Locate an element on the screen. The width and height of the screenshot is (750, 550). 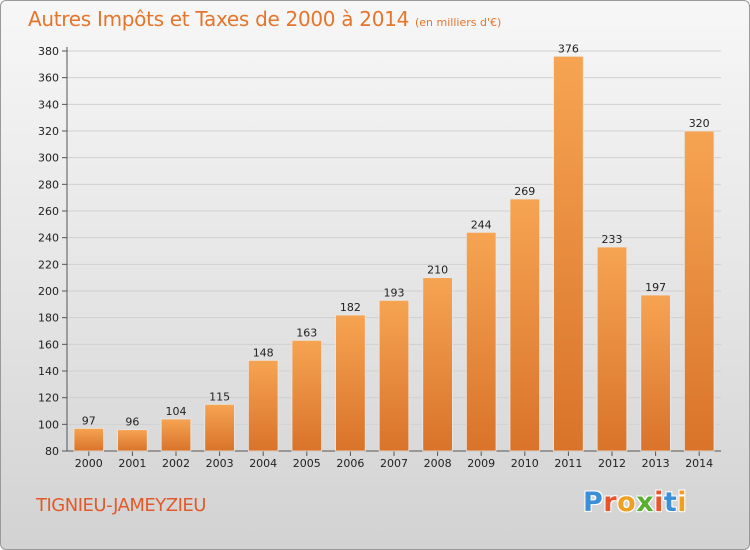
x-tick-label-2014: 2014 is located at coordinates (699, 463).